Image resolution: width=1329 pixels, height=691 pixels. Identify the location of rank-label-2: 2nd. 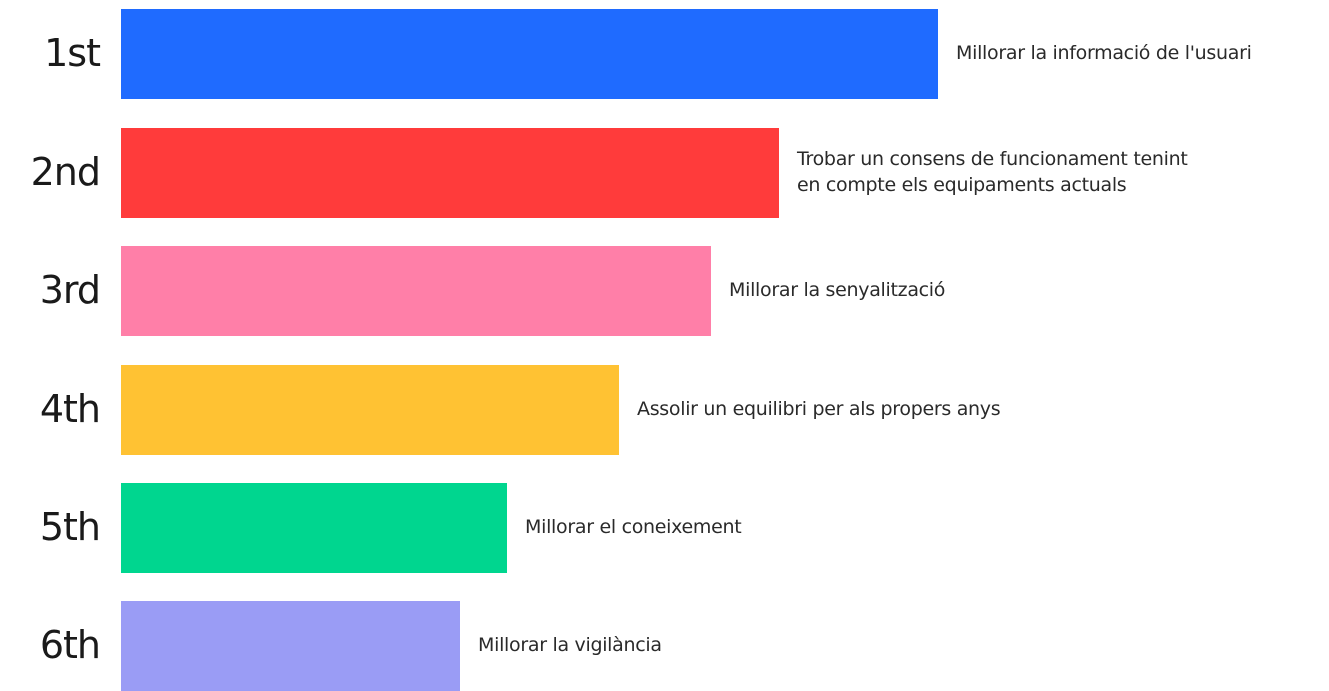
(65, 172).